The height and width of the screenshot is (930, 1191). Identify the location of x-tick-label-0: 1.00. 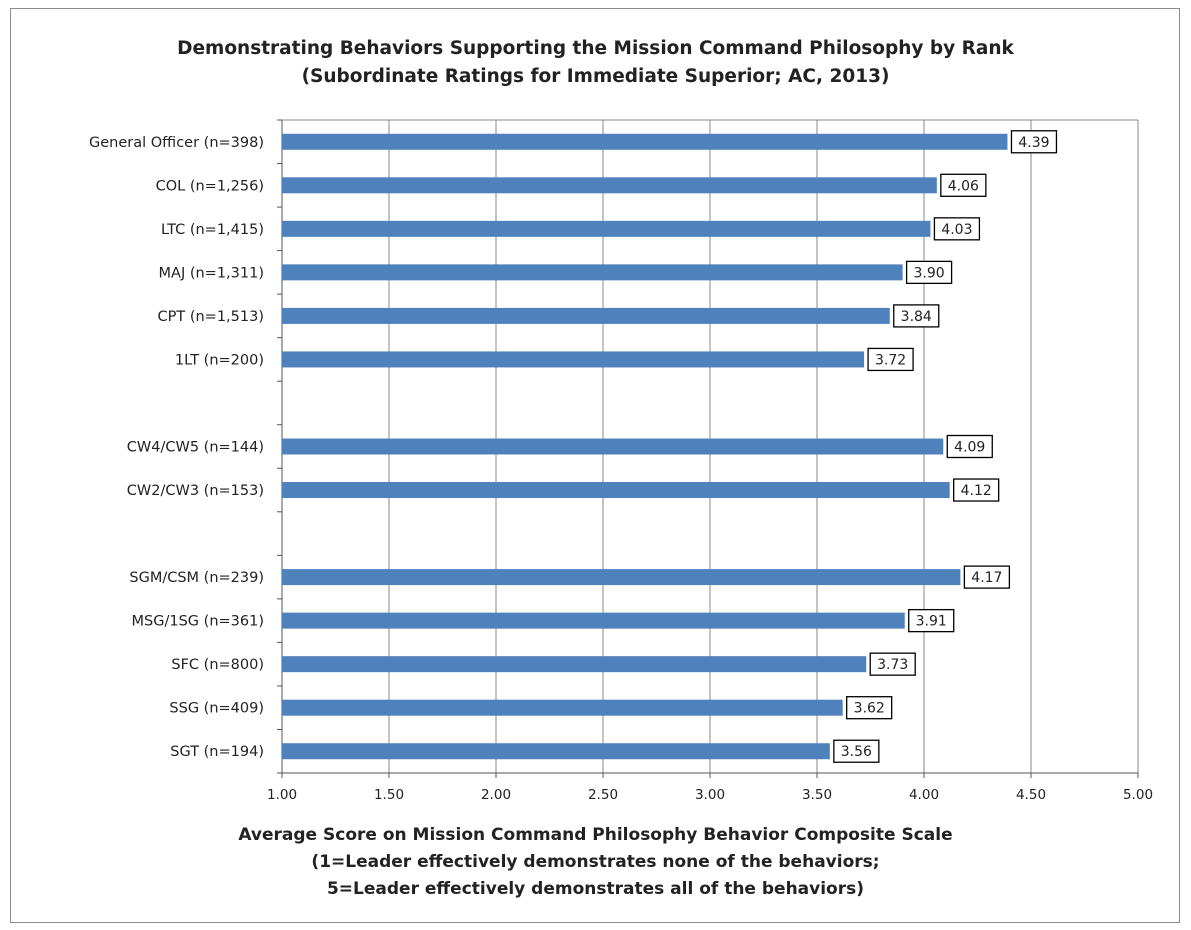
(282, 795).